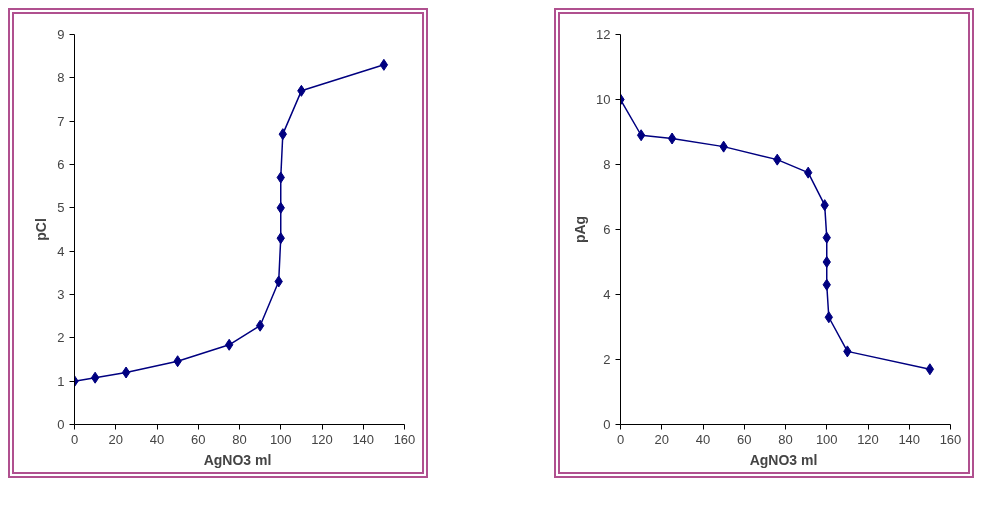  What do you see at coordinates (61, 294) in the screenshot?
I see `y-tick-label: 3` at bounding box center [61, 294].